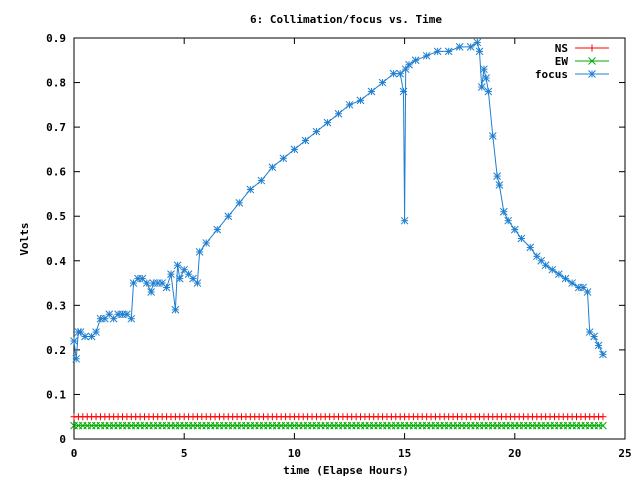  What do you see at coordinates (582, 61) in the screenshot?
I see `legend-item-ew: EW` at bounding box center [582, 61].